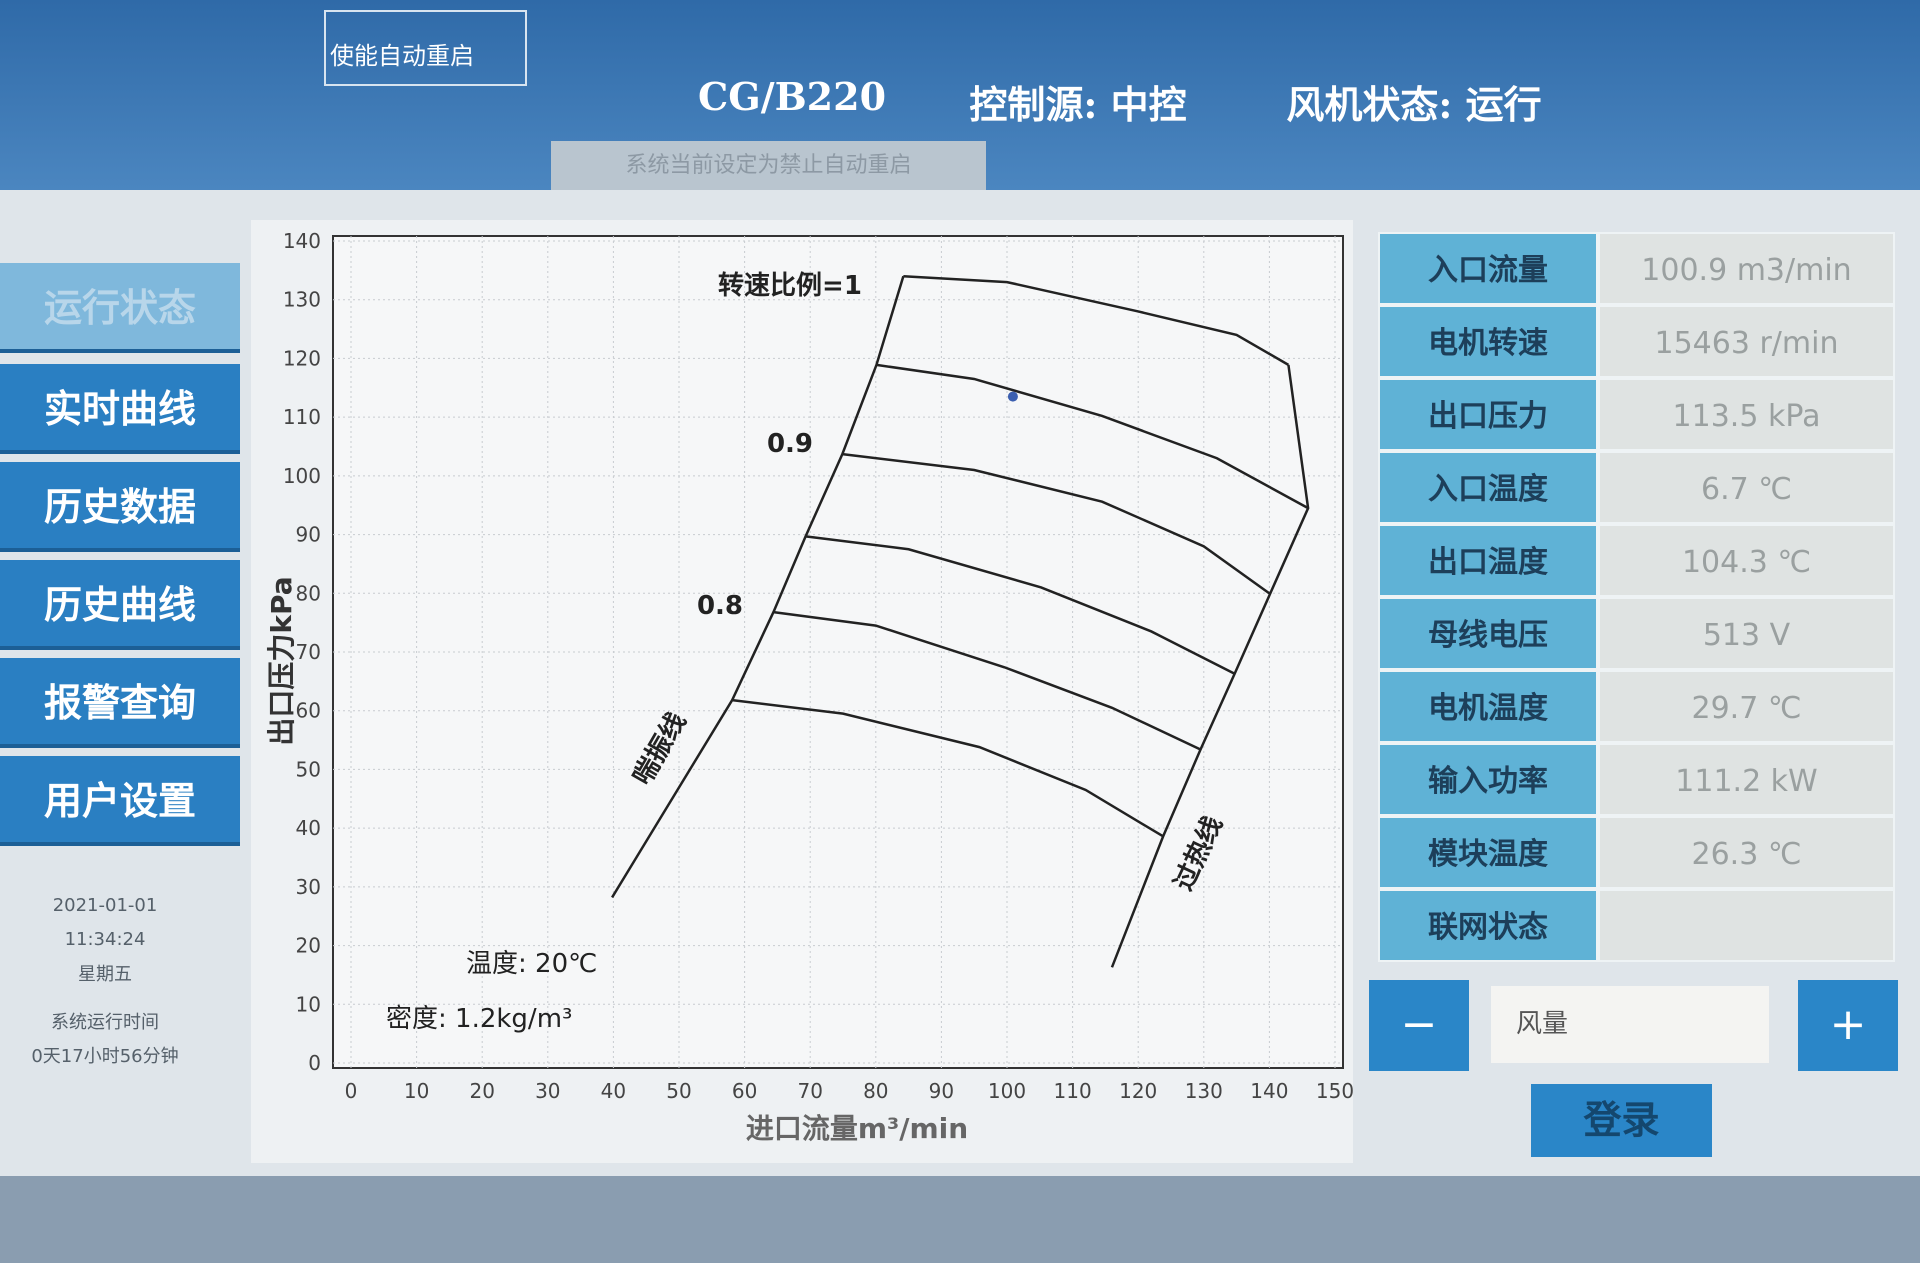 The width and height of the screenshot is (1920, 1263). I want to click on x-tick-label: 80, so click(875, 1091).